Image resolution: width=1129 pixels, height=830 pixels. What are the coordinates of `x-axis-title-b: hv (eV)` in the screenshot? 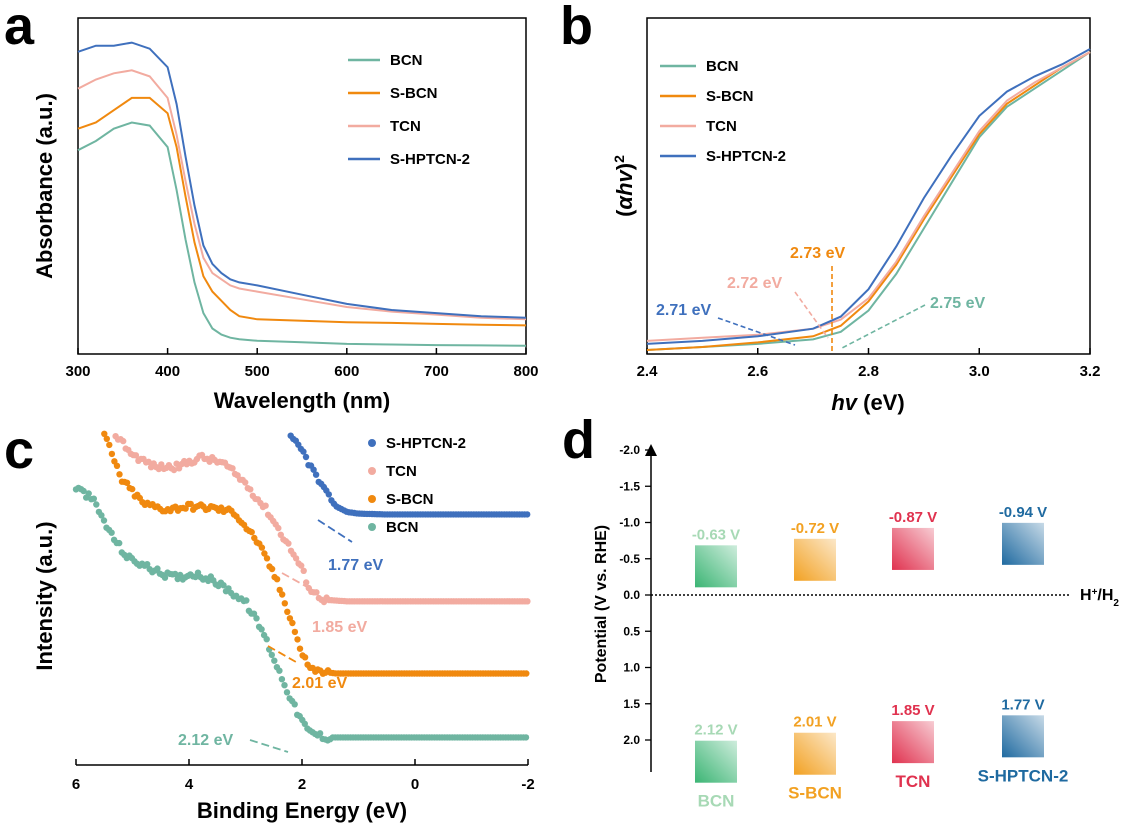 It's located at (867, 402).